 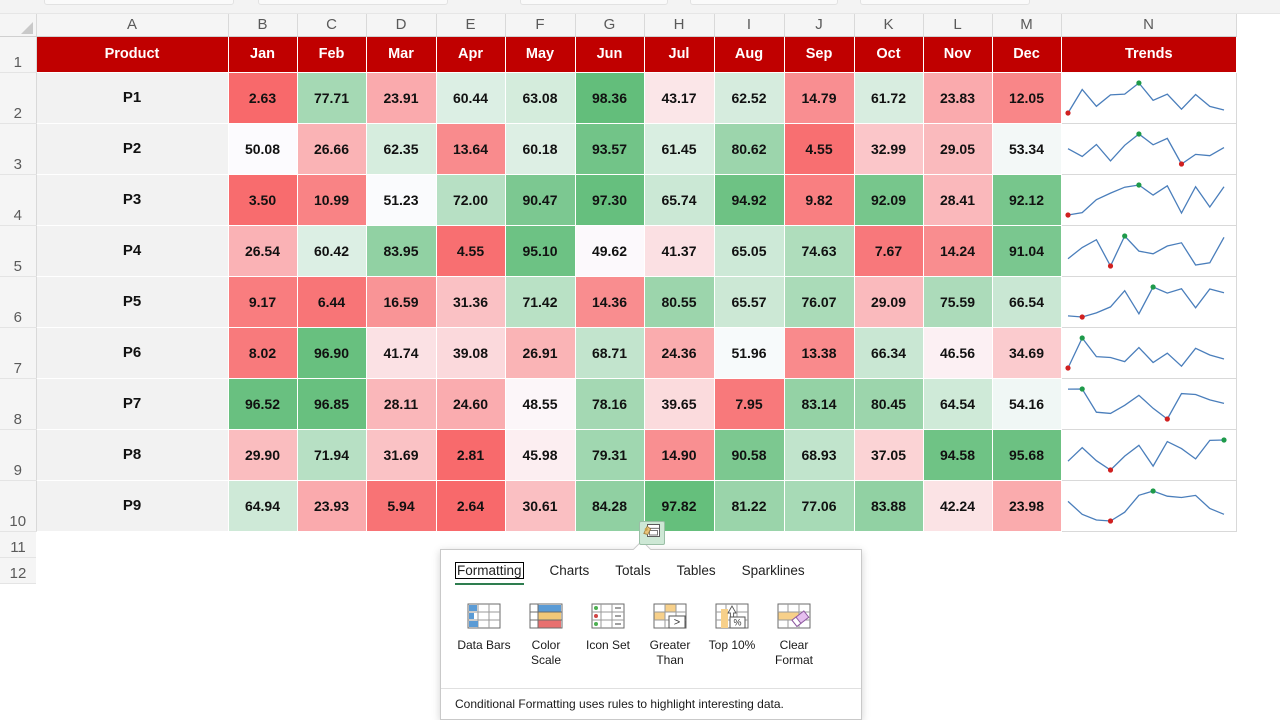 What do you see at coordinates (1027, 200) in the screenshot?
I see `data-cell: 92.12` at bounding box center [1027, 200].